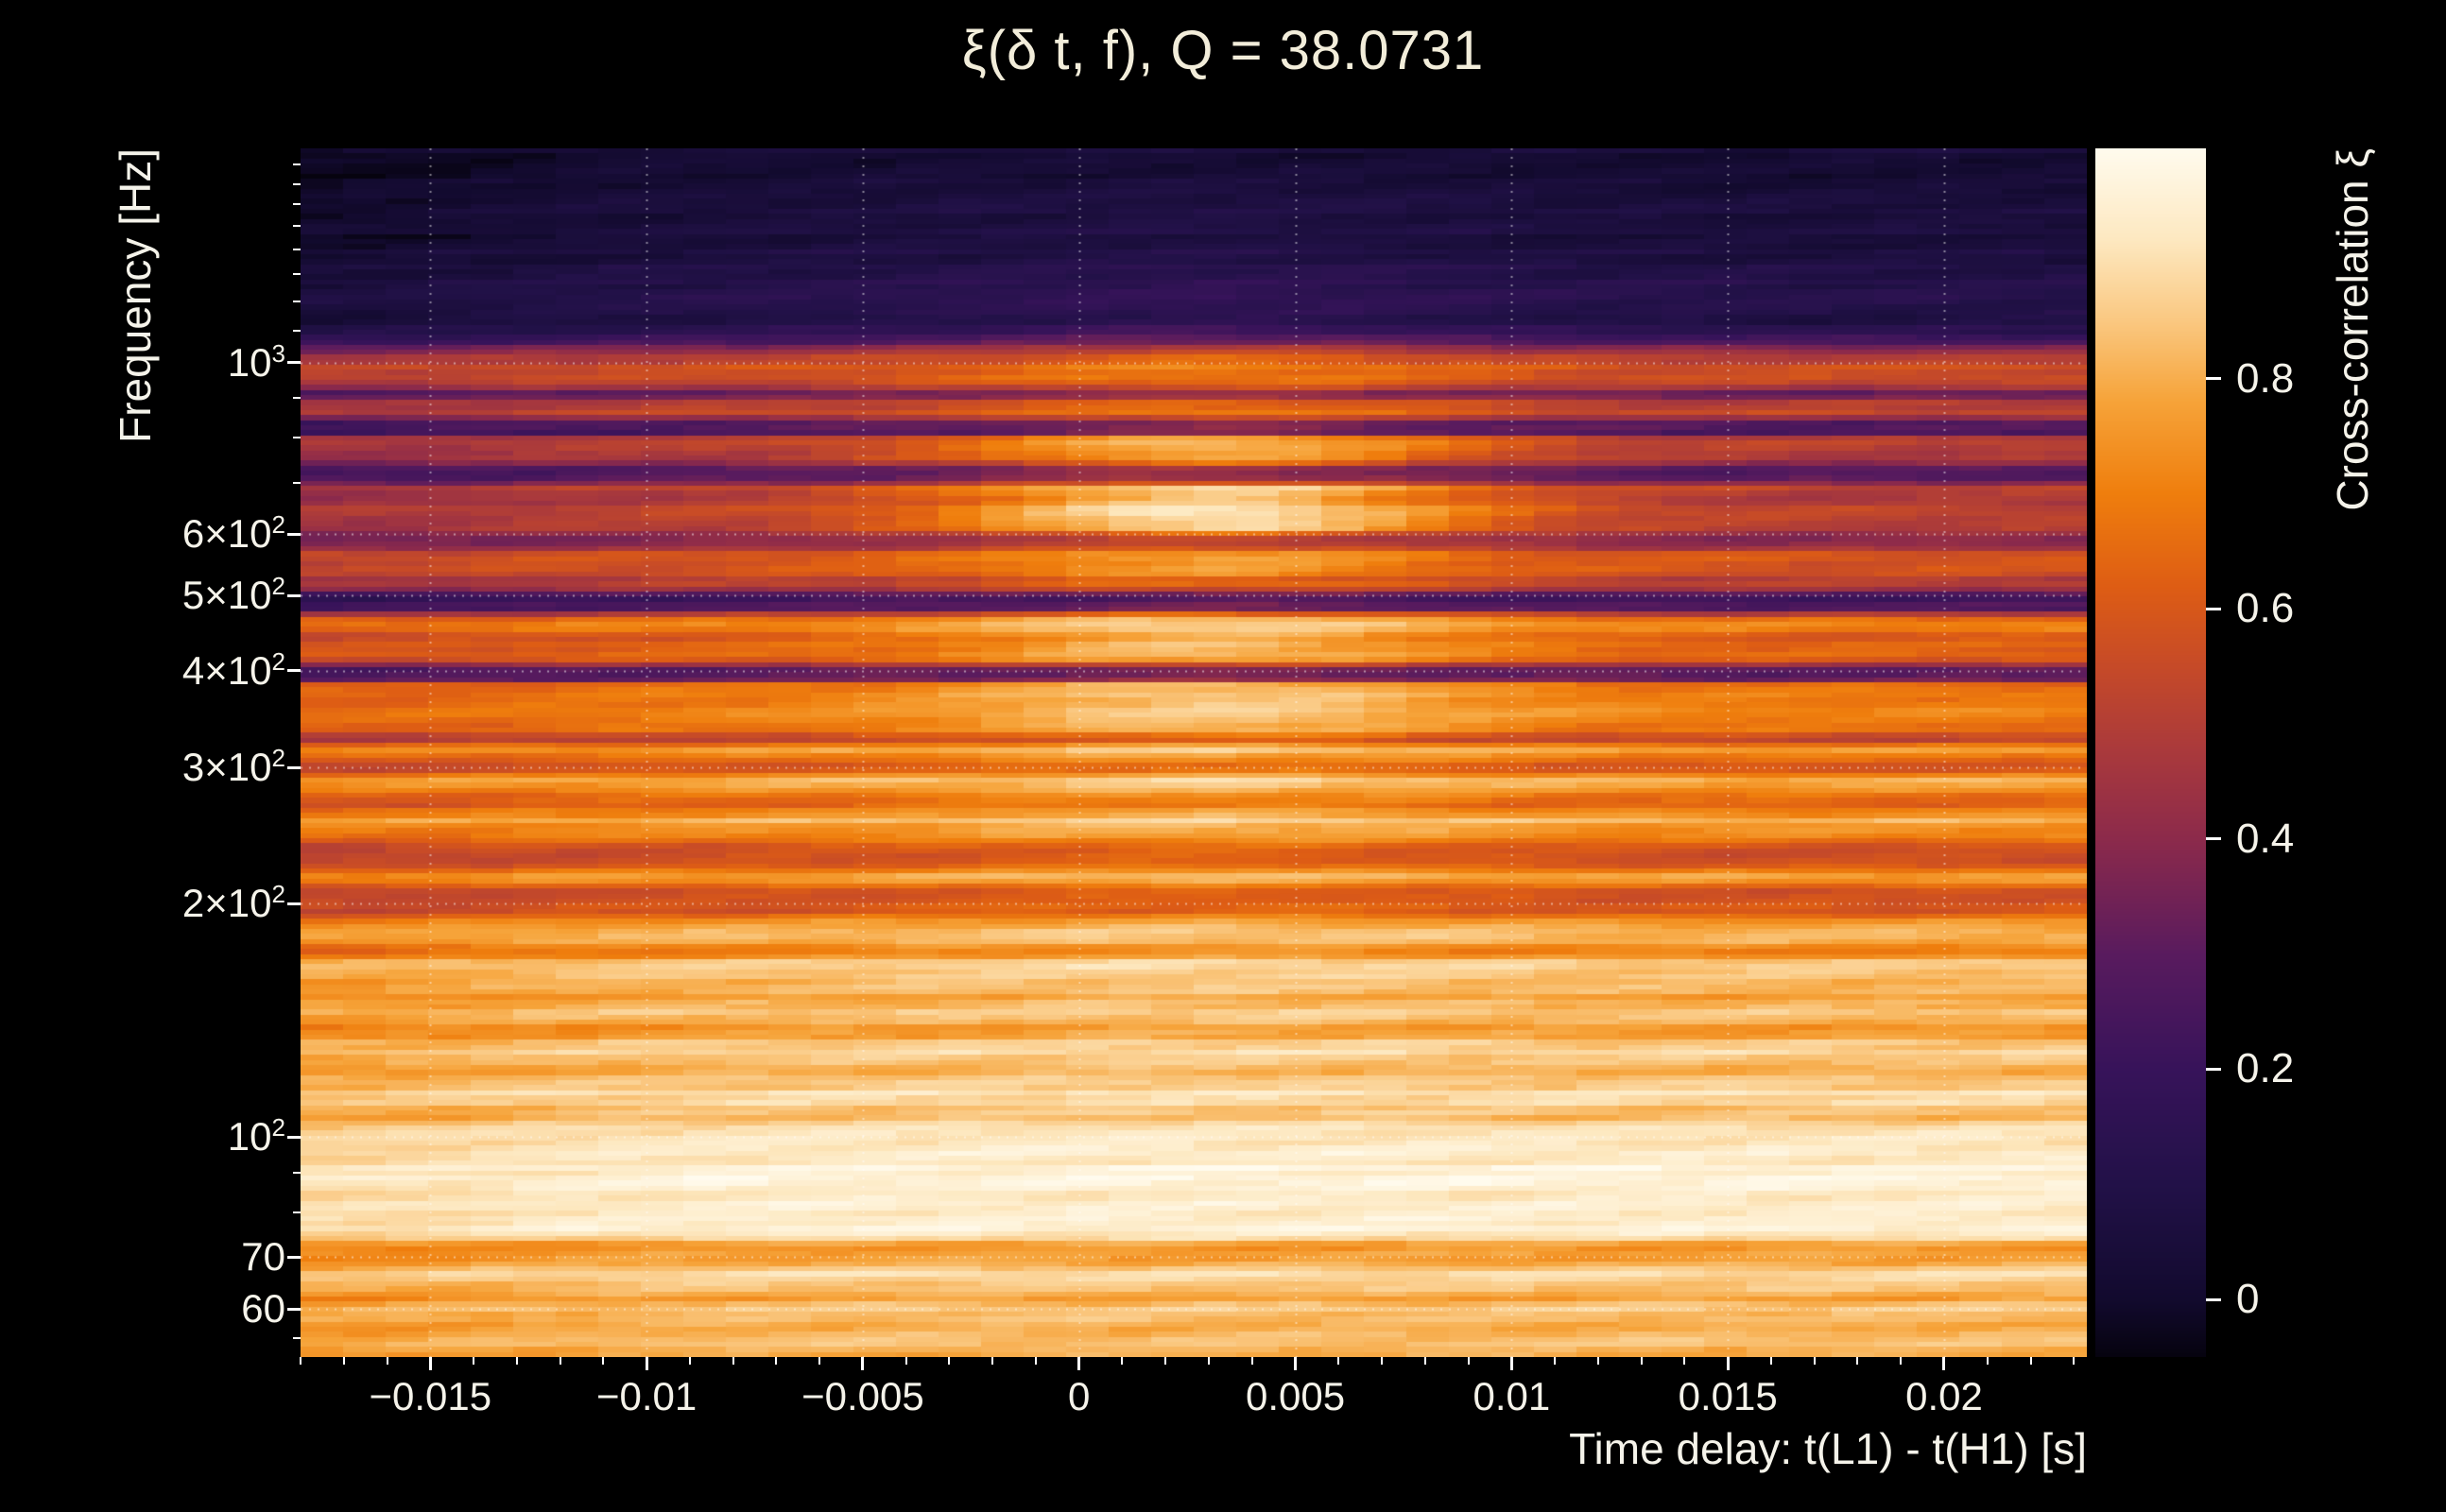 Image resolution: width=2446 pixels, height=1512 pixels. What do you see at coordinates (233, 595) in the screenshot?
I see `y-tick-label: 5×10²` at bounding box center [233, 595].